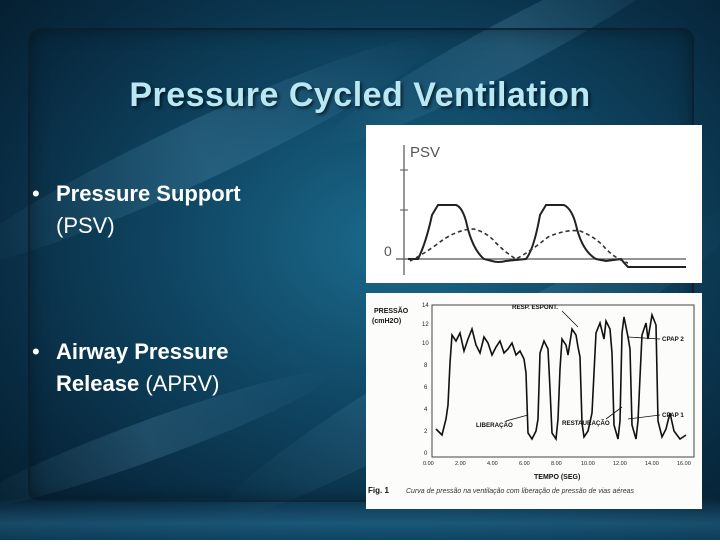  Describe the element at coordinates (519, 246) in the screenshot. I see `psv-flow-curve` at that location.